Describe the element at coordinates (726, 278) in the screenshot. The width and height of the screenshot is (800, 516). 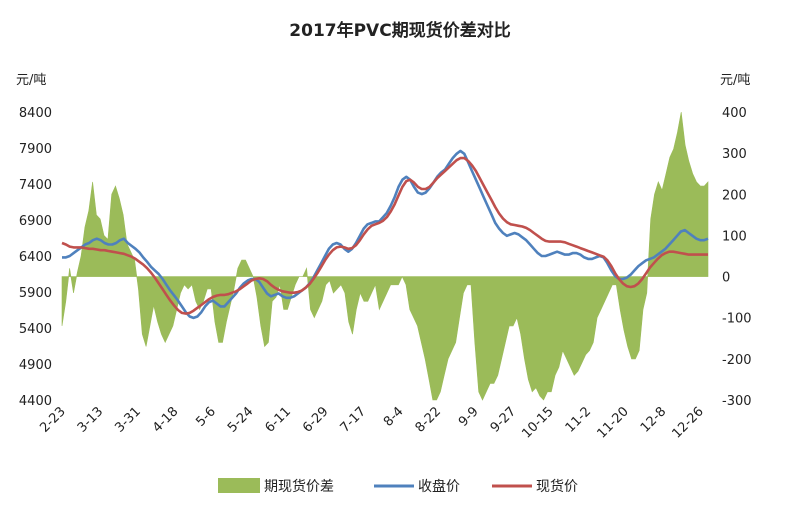
I see `right-tick-label: 0` at that location.